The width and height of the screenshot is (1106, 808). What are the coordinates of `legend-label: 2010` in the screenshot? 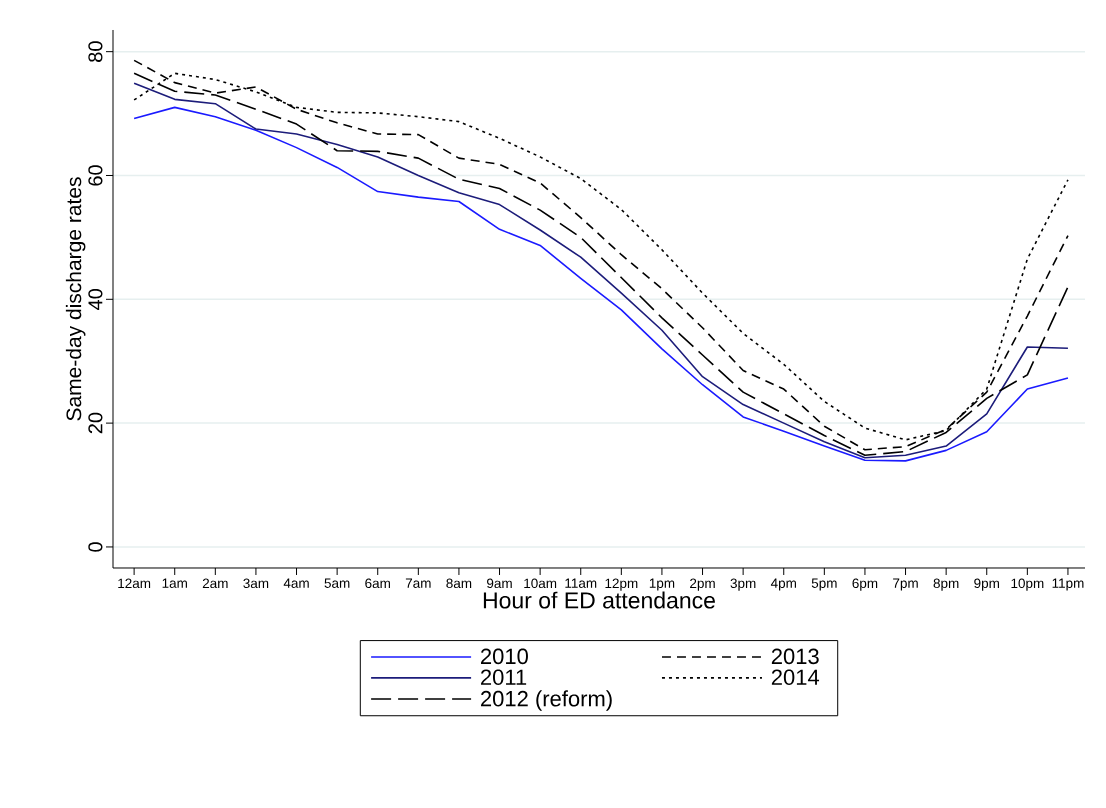 It's located at (504, 656).